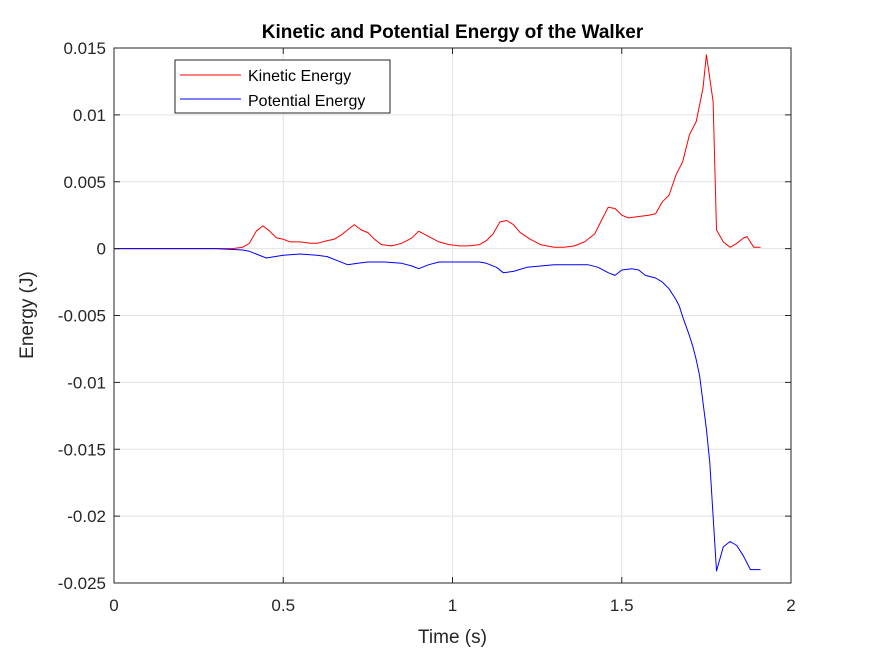  What do you see at coordinates (283, 605) in the screenshot?
I see `x-tick-label: 0.5` at bounding box center [283, 605].